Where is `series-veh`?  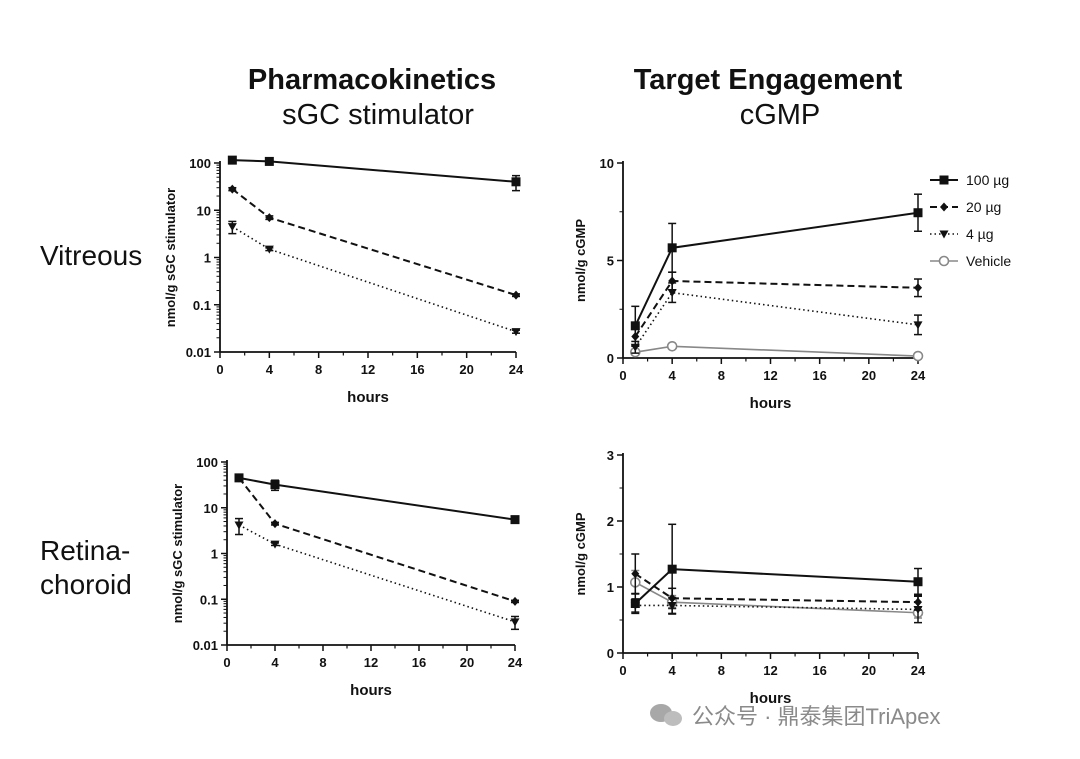 series-veh is located at coordinates (776, 594).